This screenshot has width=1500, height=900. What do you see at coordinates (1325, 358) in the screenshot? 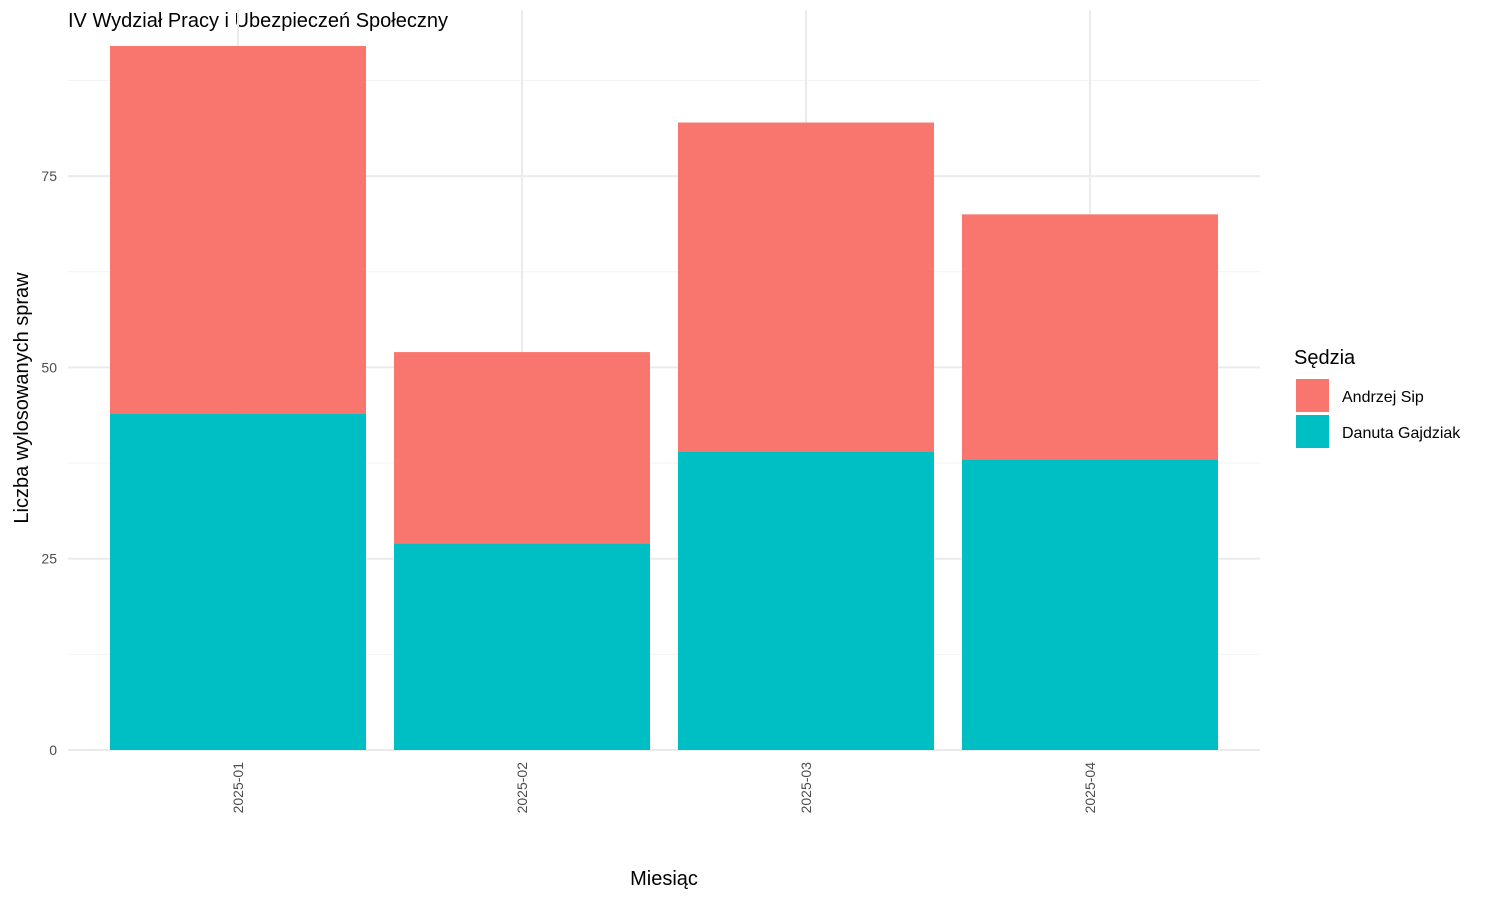
I see `legend-title: Sędzia` at bounding box center [1325, 358].